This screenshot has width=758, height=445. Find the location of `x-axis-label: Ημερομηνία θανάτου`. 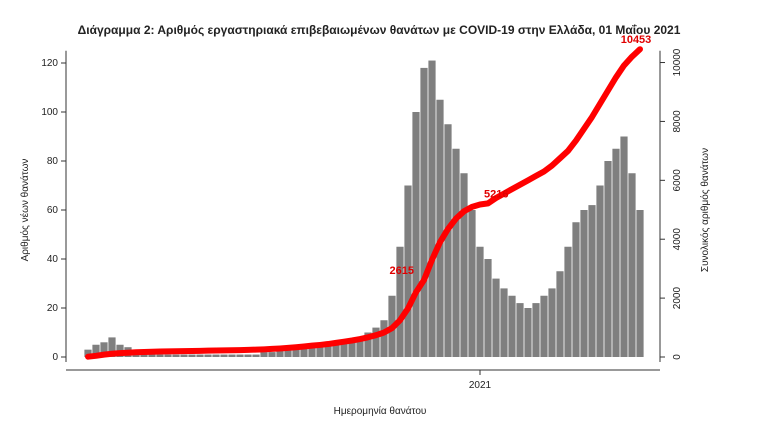

x-axis-label: Ημερομηνία θανάτου is located at coordinates (380, 411).